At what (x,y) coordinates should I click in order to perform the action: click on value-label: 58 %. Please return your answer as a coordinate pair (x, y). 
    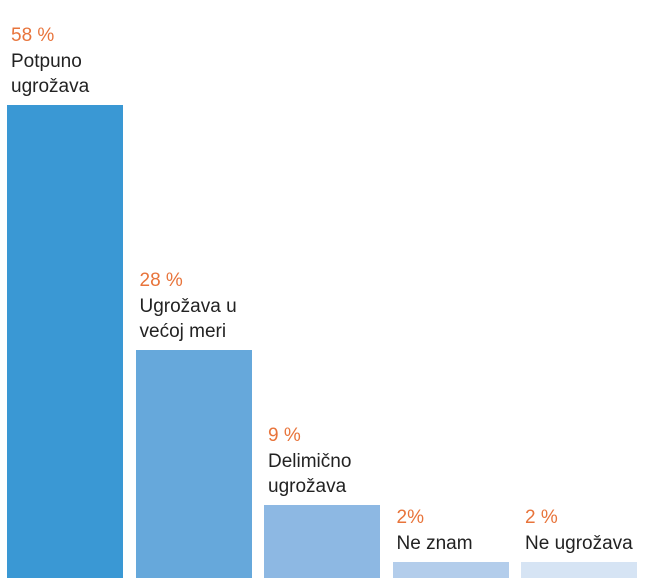
    Looking at the image, I should click on (33, 36).